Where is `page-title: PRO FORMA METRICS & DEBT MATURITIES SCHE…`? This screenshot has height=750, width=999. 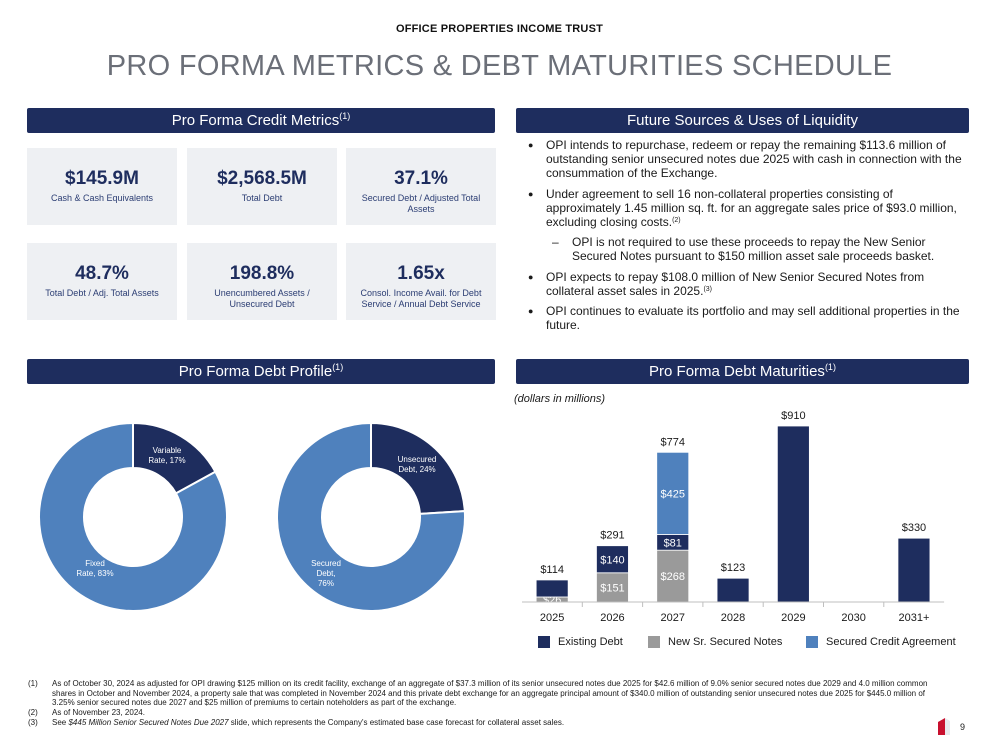 page-title: PRO FORMA METRICS & DEBT MATURITIES SCHE… is located at coordinates (499, 66).